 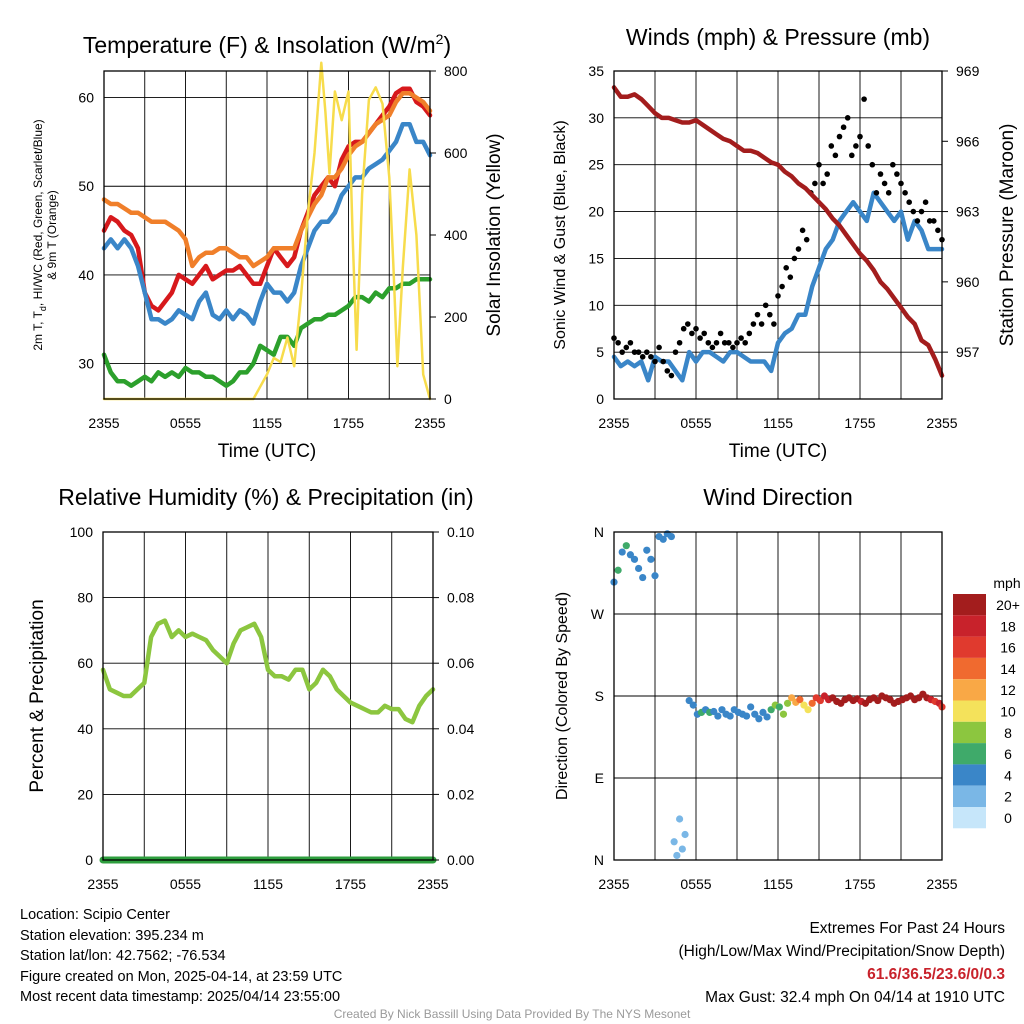 What do you see at coordinates (86, 231) in the screenshot?
I see `temperature-y-ticks: 30 40 50 60` at bounding box center [86, 231].